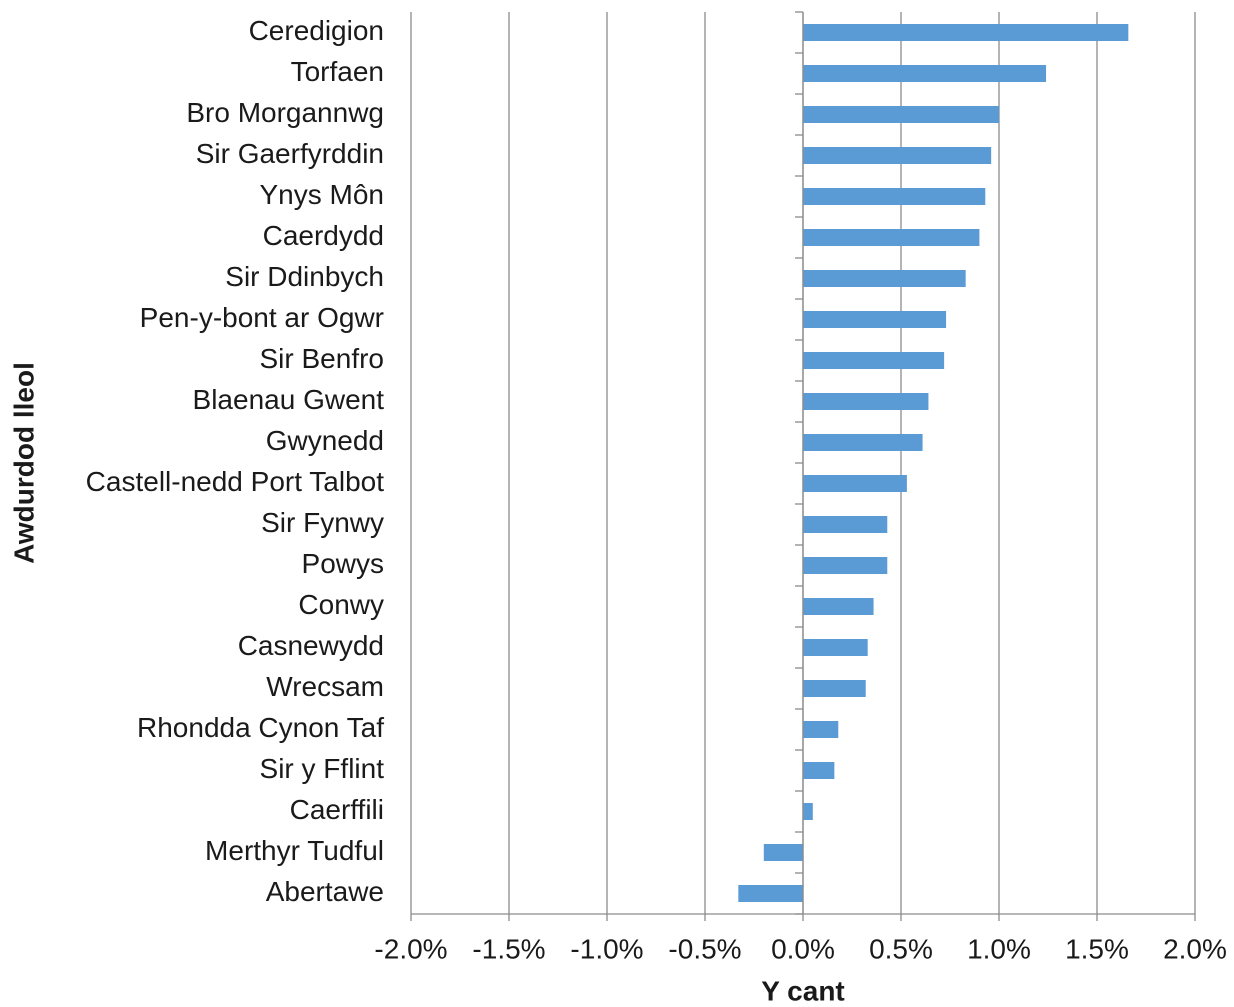 This screenshot has height=1007, width=1234. I want to click on y-tick-label: Blaenau Gwent, so click(289, 399).